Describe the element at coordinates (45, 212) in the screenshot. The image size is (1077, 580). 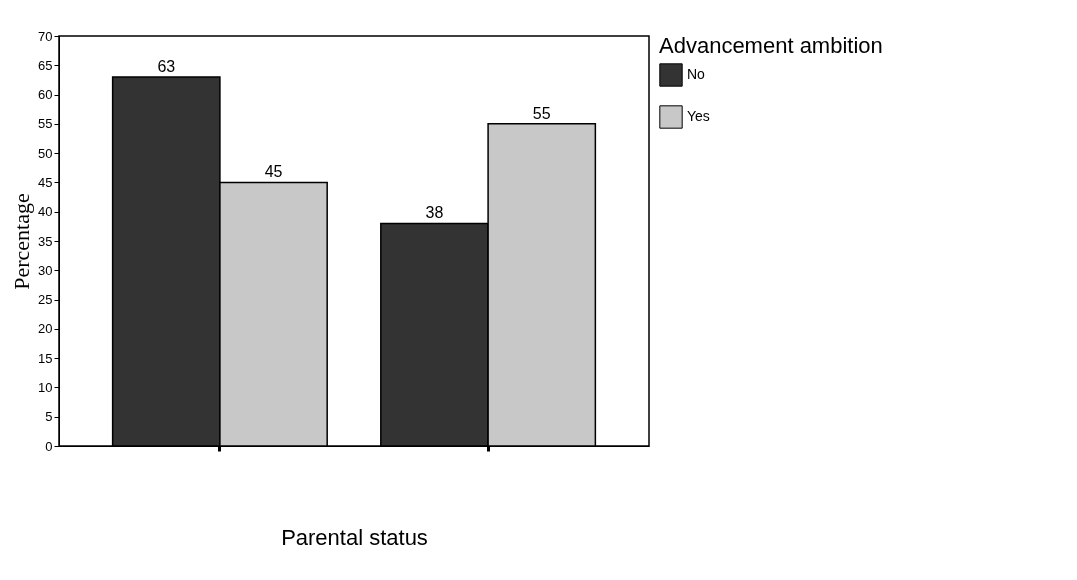
I see `y-tick-label: 40` at that location.